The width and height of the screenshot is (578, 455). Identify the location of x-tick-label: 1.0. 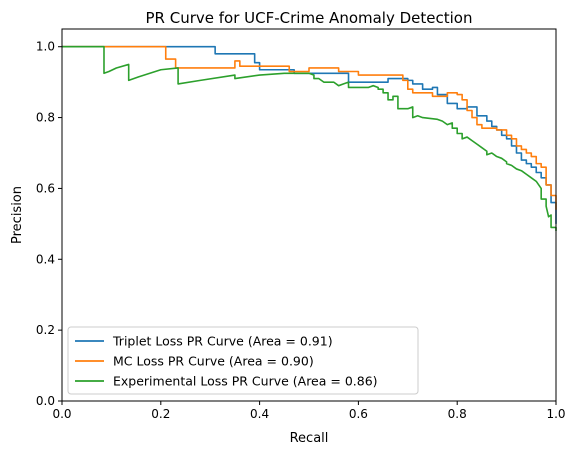
(555, 414).